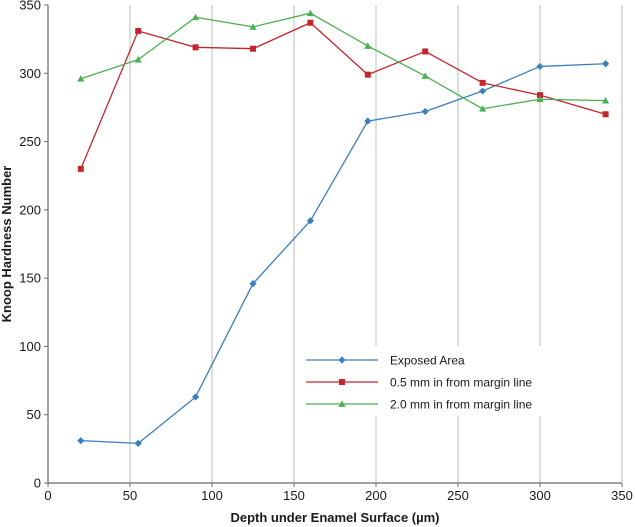 The width and height of the screenshot is (635, 527). I want to click on y-tick-label: 50, so click(34, 414).